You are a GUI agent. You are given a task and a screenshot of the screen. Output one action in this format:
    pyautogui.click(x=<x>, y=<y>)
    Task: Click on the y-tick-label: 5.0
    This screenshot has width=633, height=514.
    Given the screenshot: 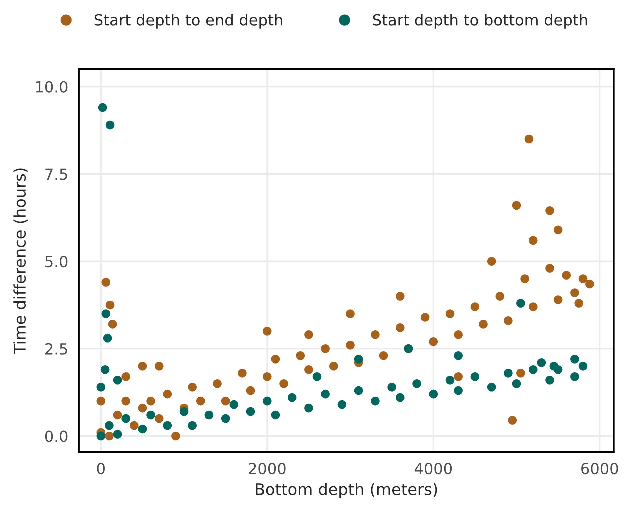 What is the action you would take?
    pyautogui.click(x=57, y=262)
    